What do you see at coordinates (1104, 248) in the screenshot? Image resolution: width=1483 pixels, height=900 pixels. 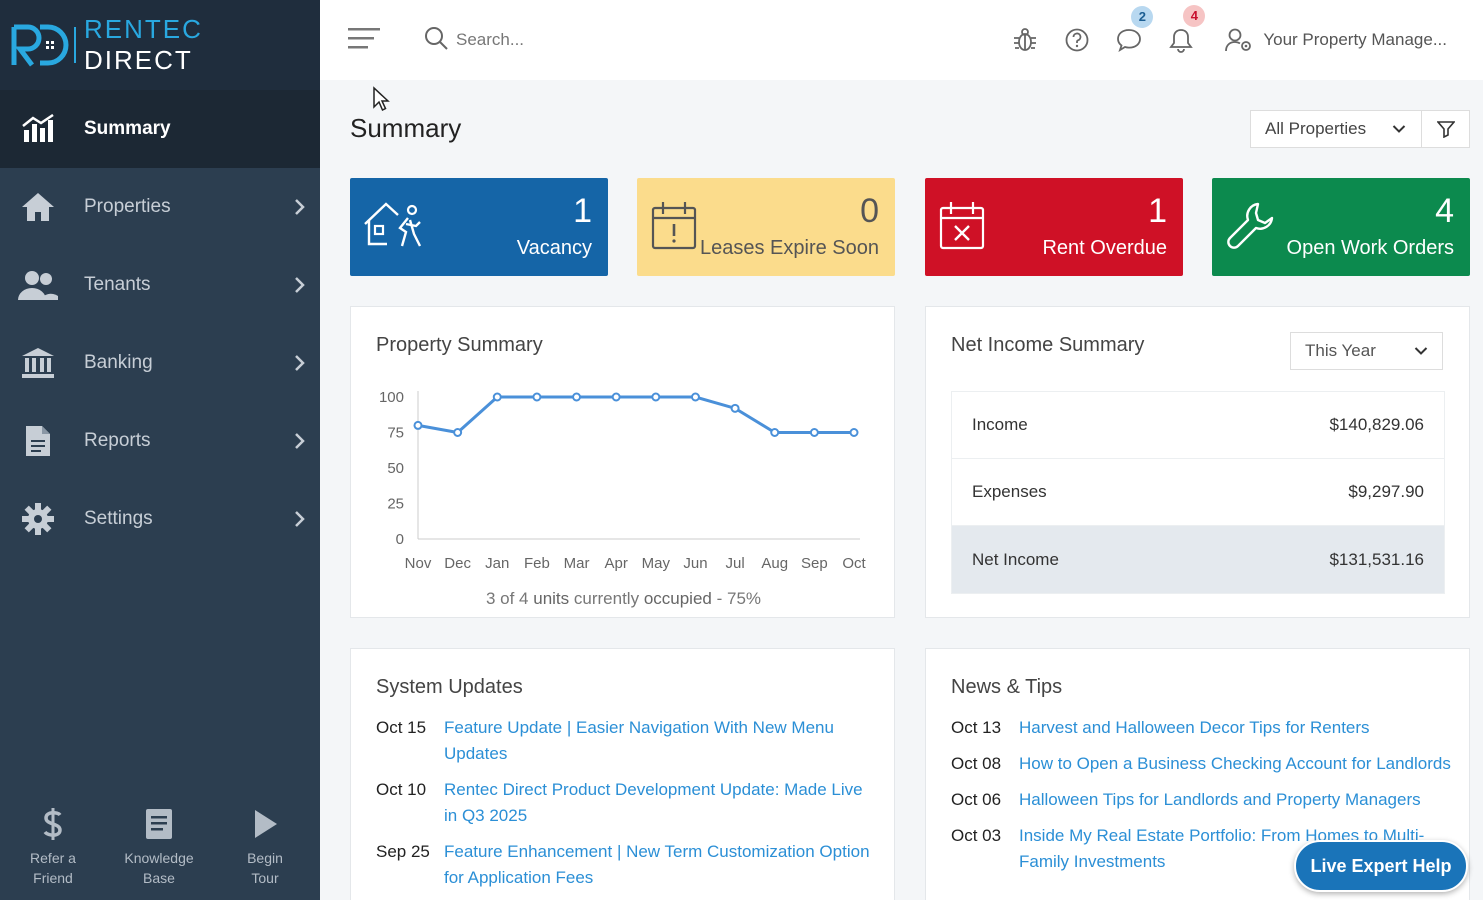 I see `rent-overdue-label: Rent Overdue` at bounding box center [1104, 248].